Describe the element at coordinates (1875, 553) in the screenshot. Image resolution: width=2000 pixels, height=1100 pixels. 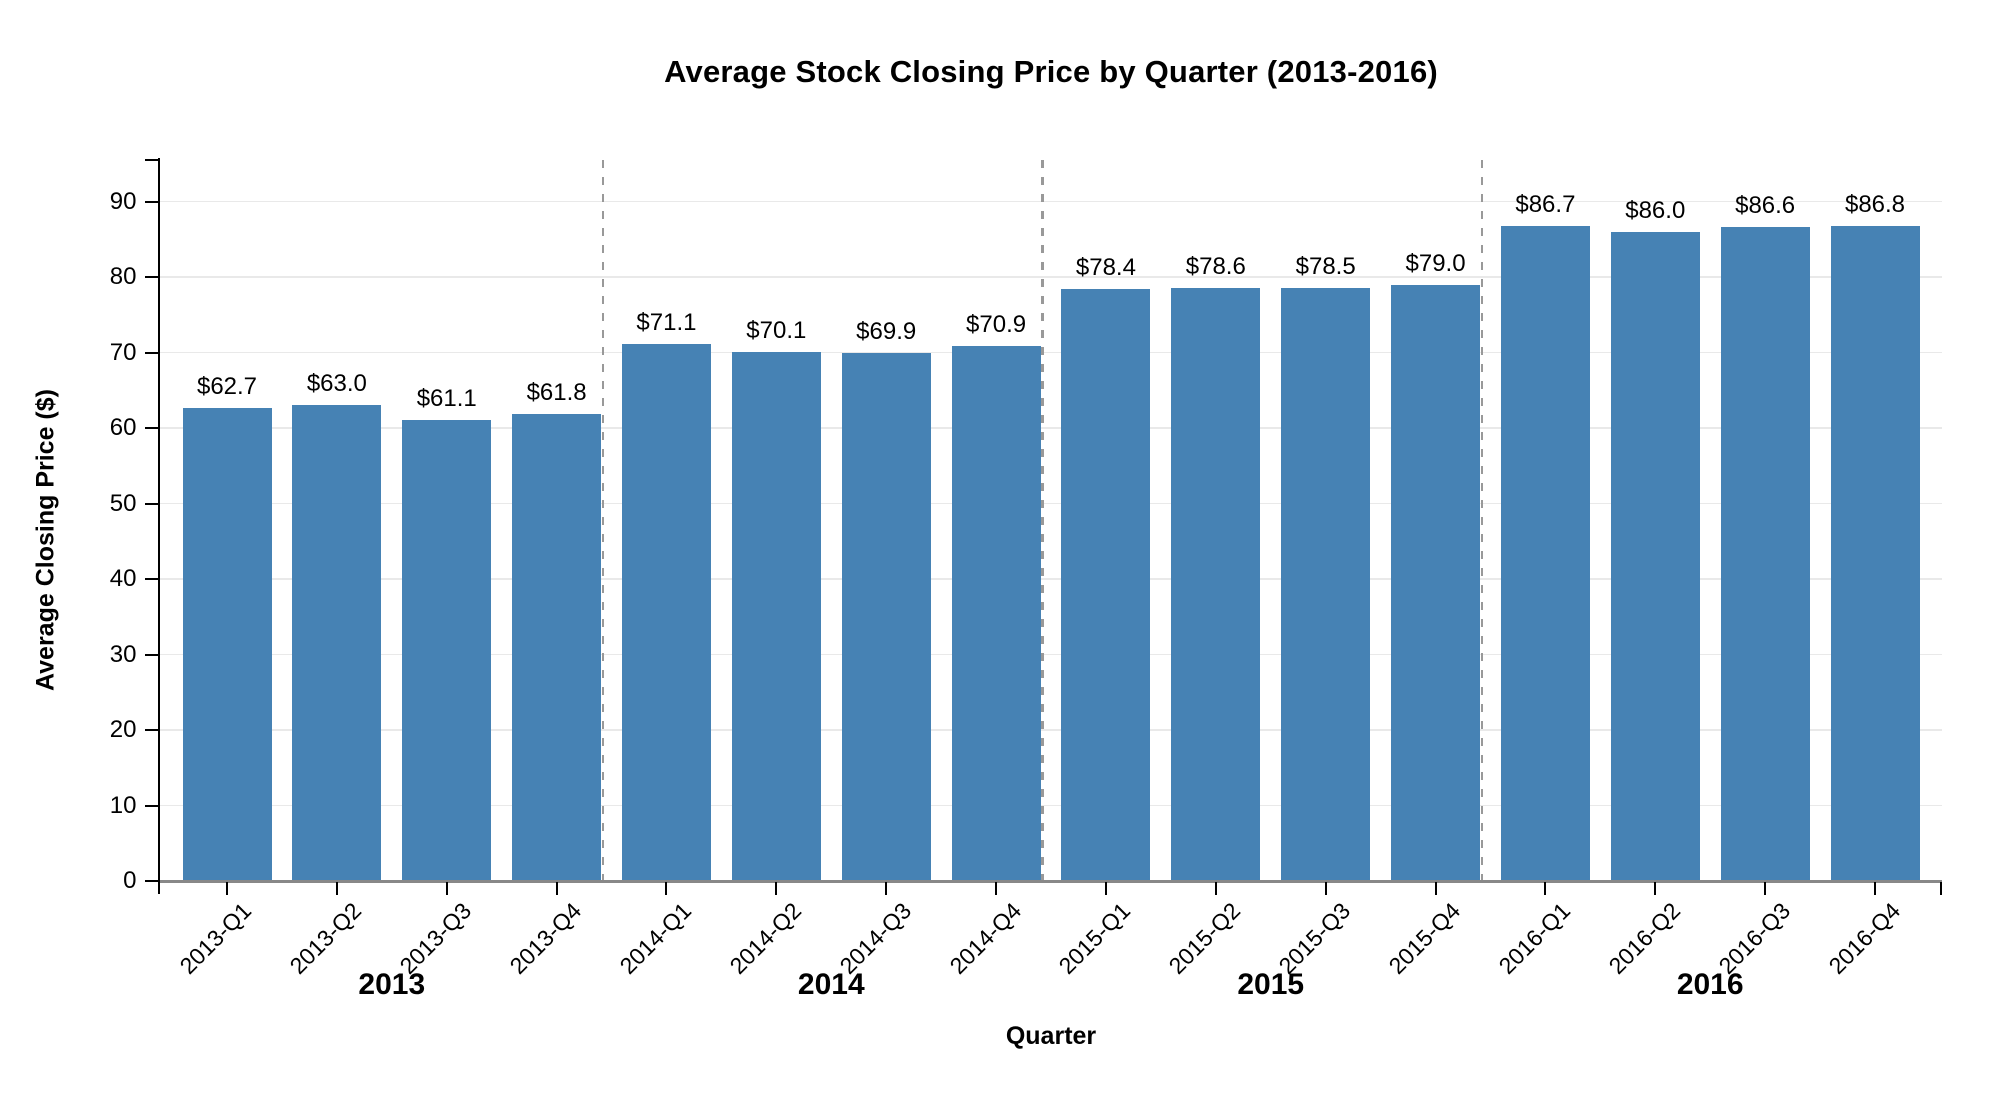
I see `bar-2016-Q4` at that location.